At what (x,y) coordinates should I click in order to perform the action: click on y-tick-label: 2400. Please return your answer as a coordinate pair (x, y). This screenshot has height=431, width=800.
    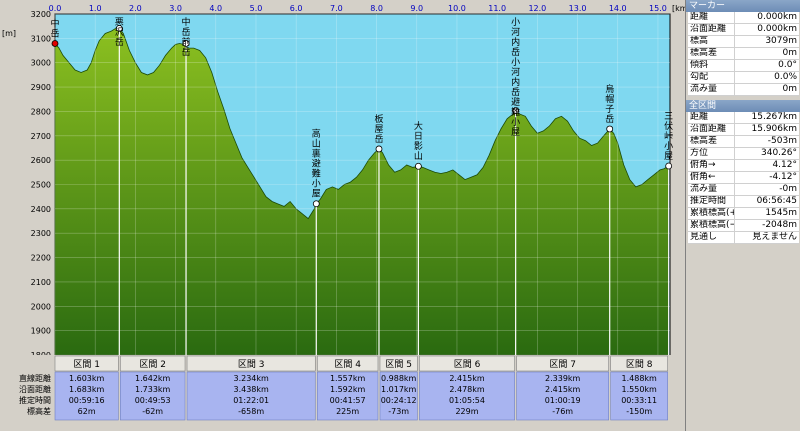
    Looking at the image, I should click on (41, 209).